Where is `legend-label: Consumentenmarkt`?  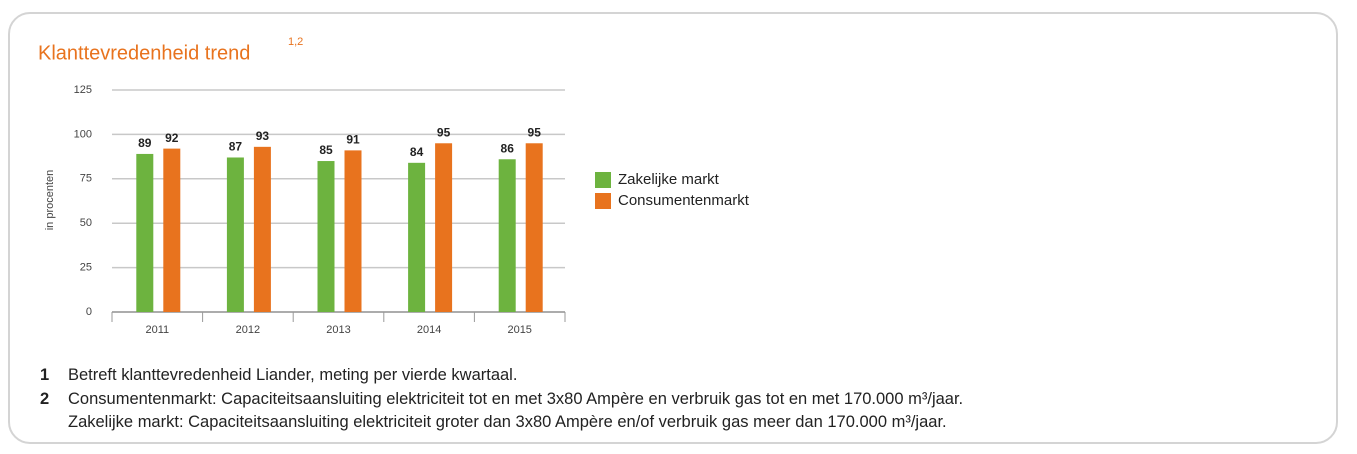 legend-label: Consumentenmarkt is located at coordinates (684, 200).